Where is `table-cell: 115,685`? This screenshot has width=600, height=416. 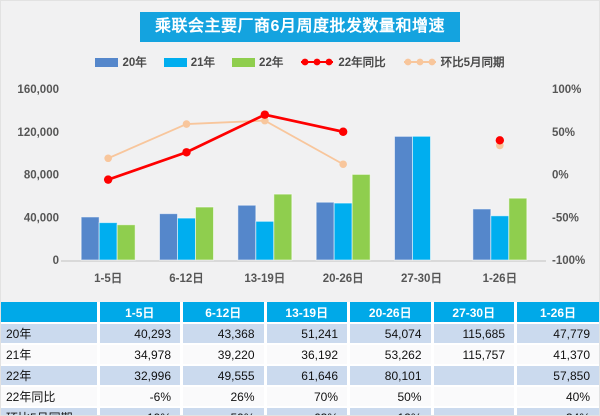 table-cell: 115,685 is located at coordinates (473, 334).